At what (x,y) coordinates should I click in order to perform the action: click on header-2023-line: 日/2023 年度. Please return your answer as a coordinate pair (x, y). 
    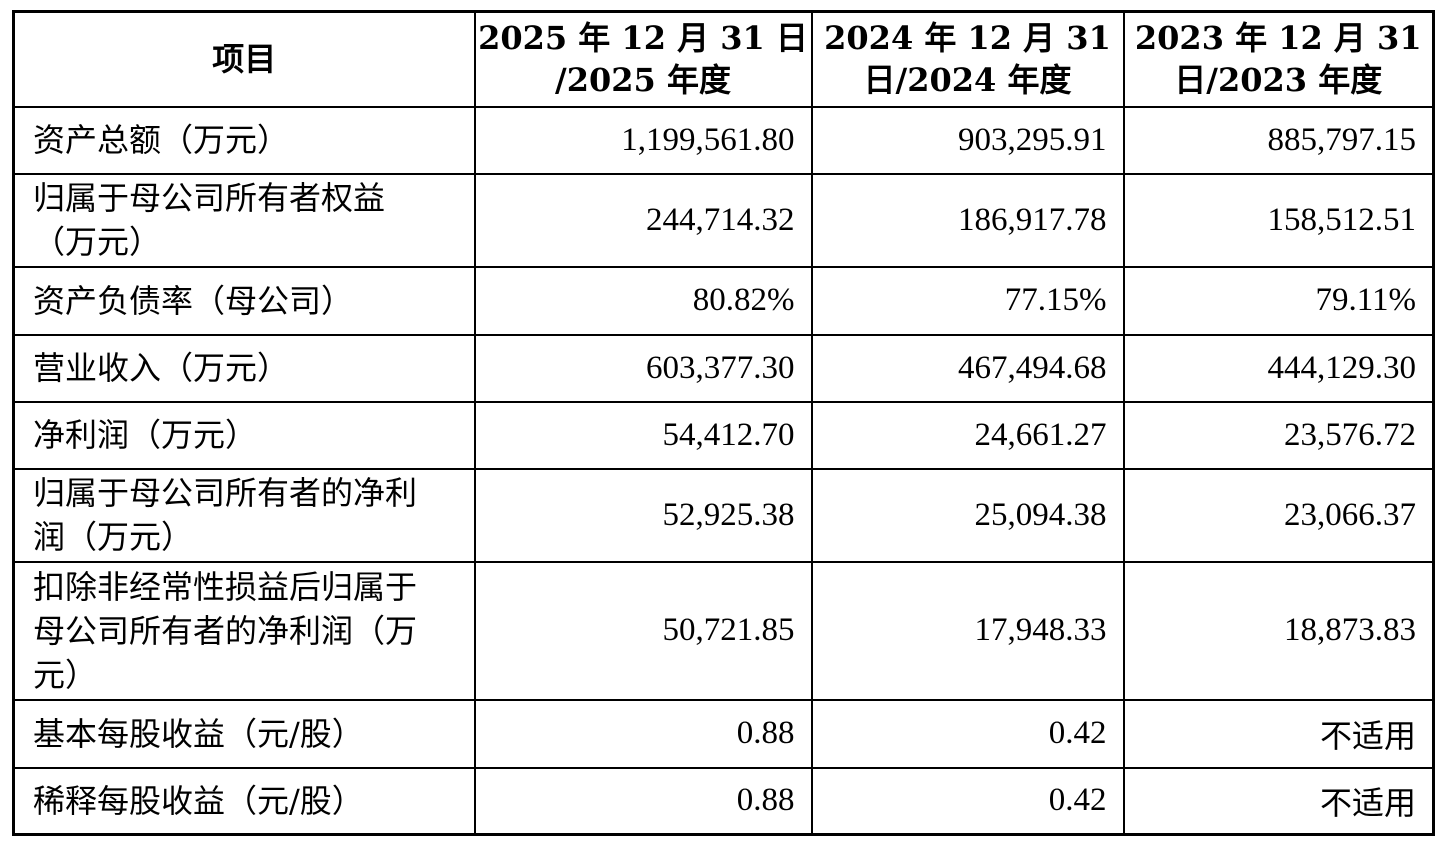
    Looking at the image, I should click on (1278, 80).